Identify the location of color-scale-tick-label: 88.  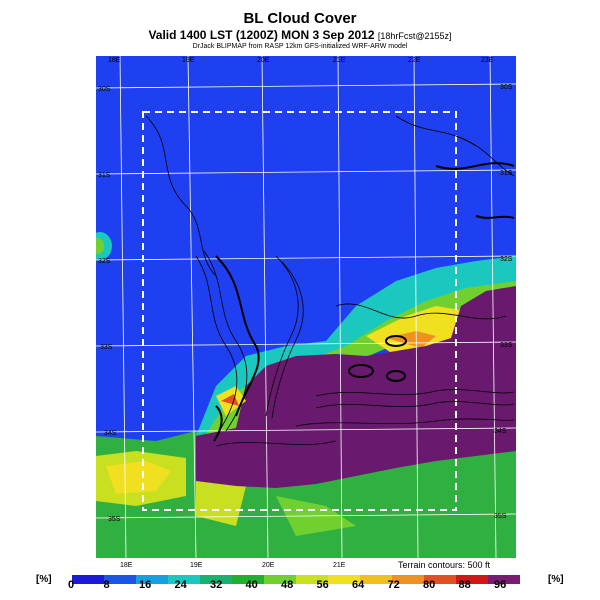
(464, 585).